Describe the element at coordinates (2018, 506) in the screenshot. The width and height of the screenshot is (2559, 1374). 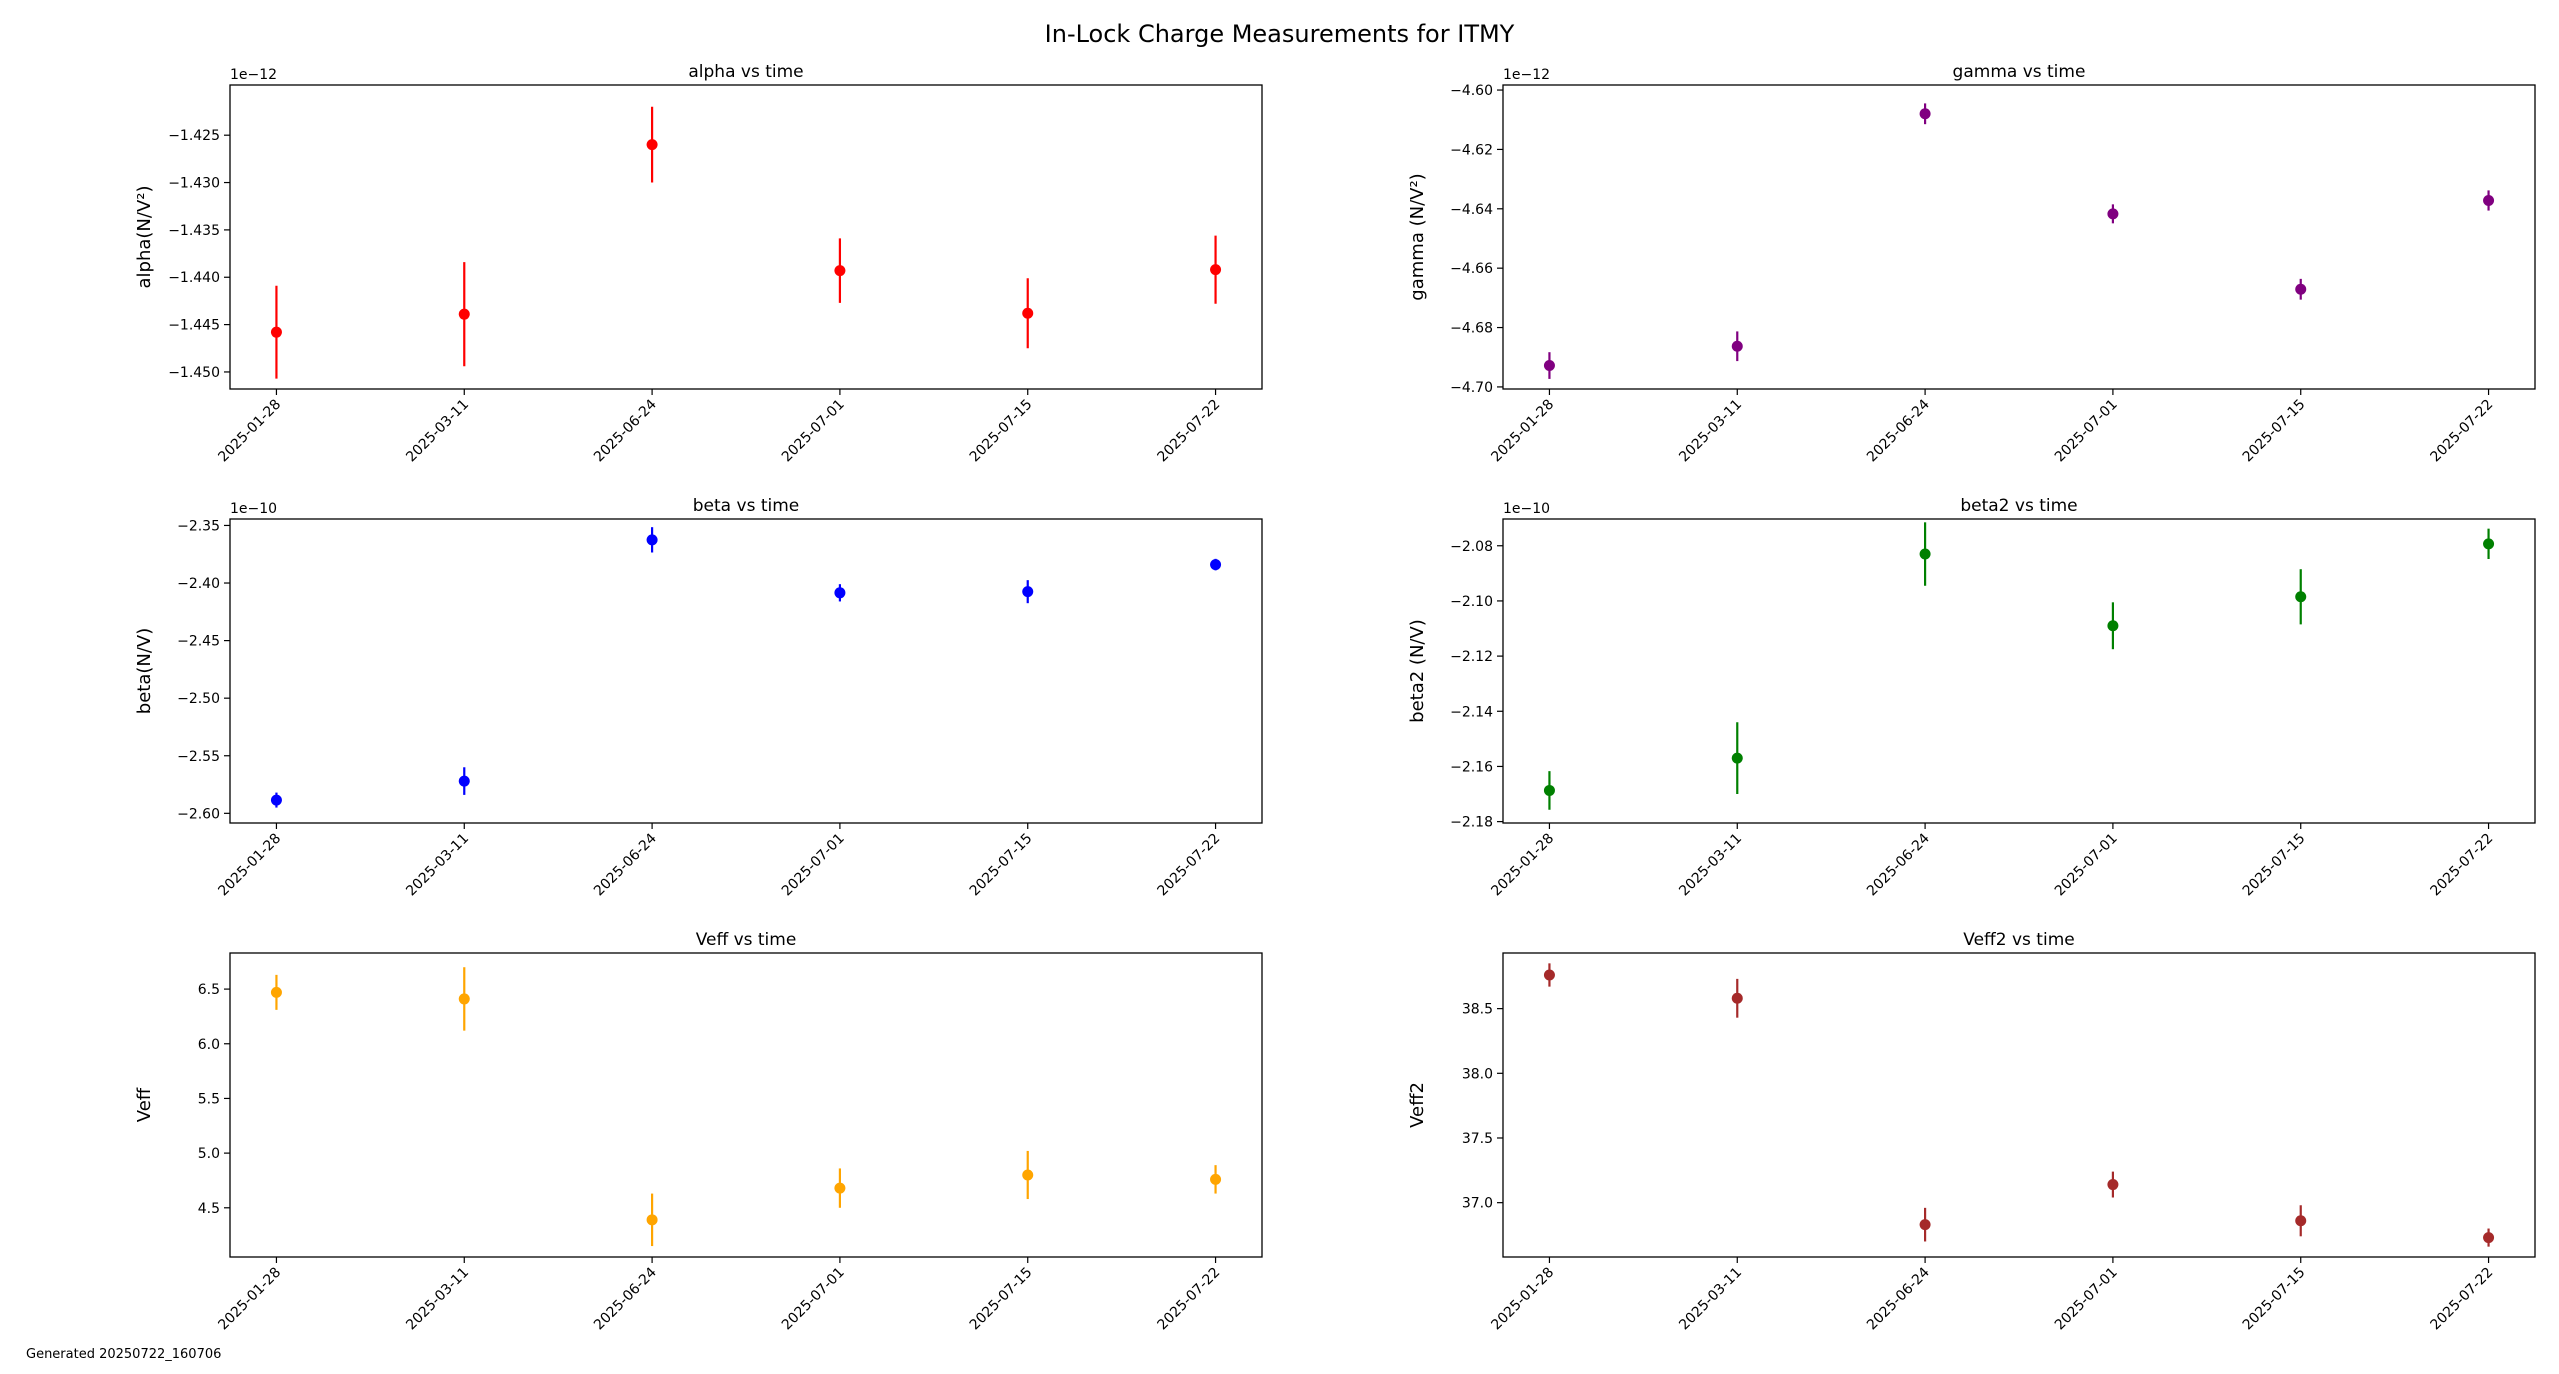
I see `chart-title: beta2 vs time` at that location.